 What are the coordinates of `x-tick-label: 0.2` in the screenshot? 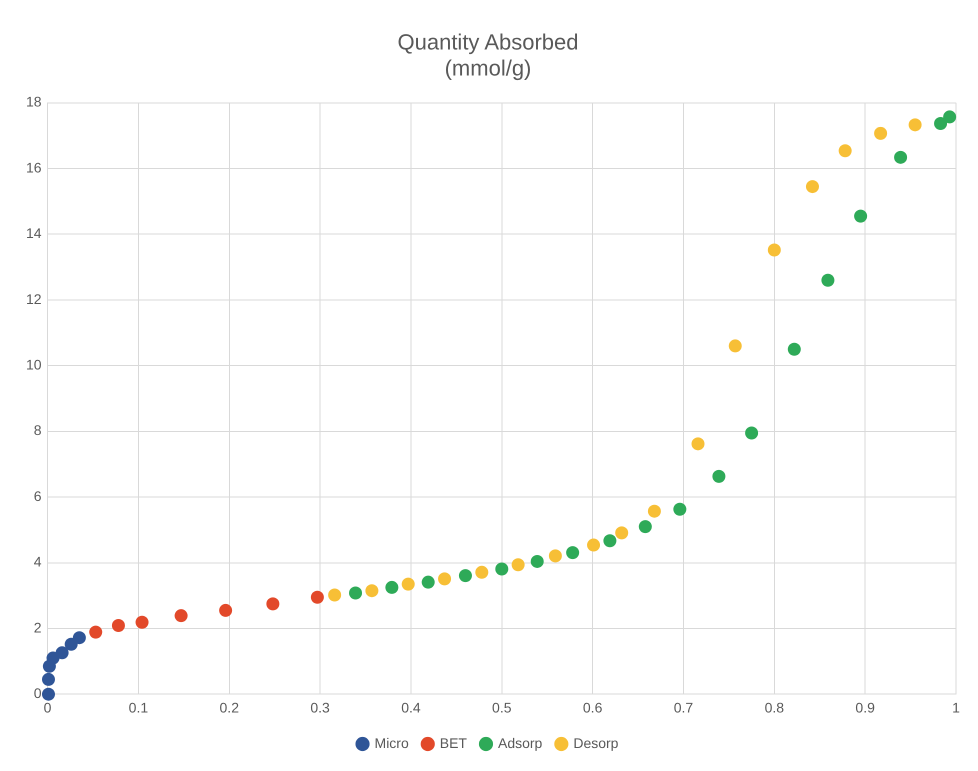 It's located at (230, 707).